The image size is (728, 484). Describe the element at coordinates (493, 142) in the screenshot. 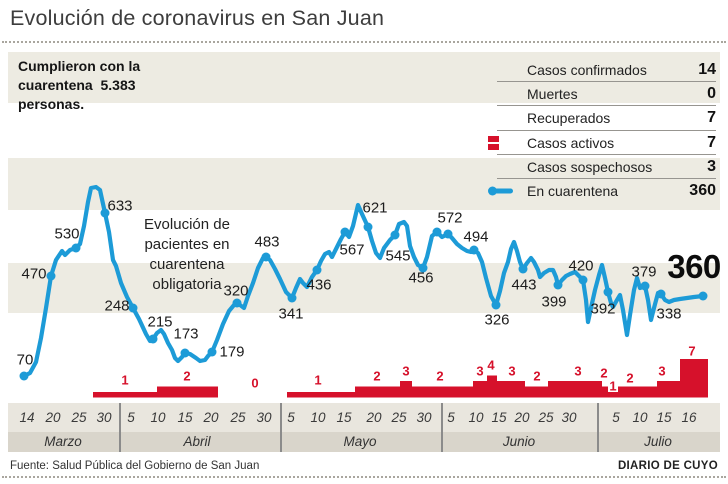

I see `active-cases-icon` at that location.